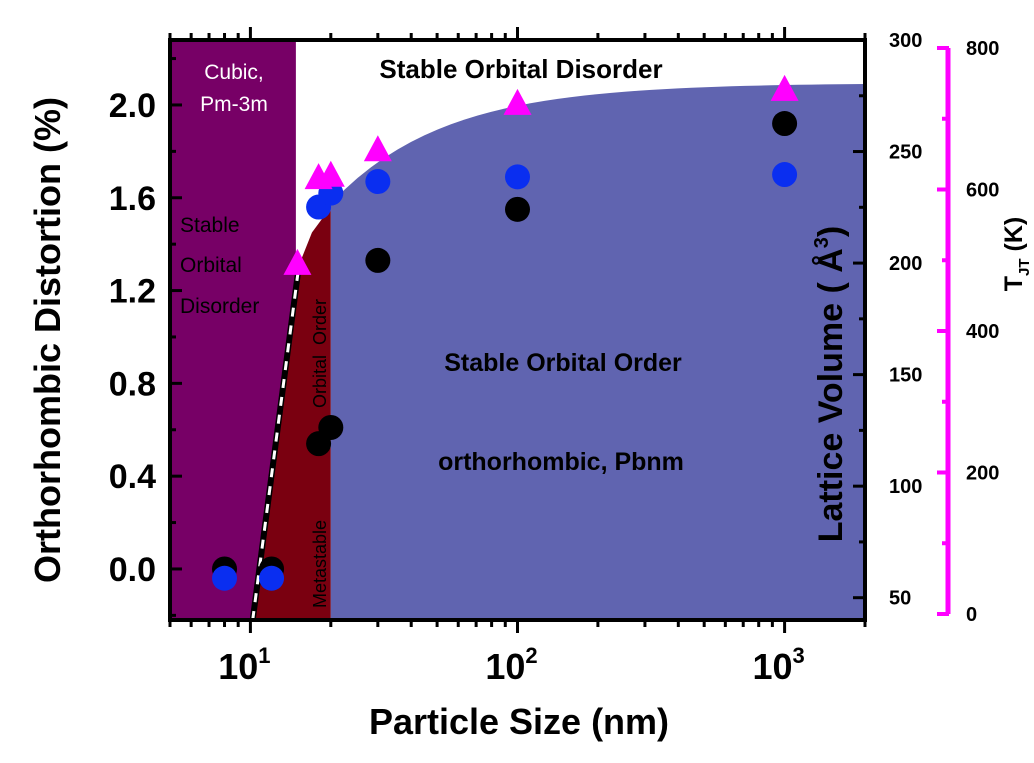 Image resolution: width=1034 pixels, height=763 pixels. What do you see at coordinates (132, 199) in the screenshot?
I see `y-tick-label-4: 1.6` at bounding box center [132, 199].